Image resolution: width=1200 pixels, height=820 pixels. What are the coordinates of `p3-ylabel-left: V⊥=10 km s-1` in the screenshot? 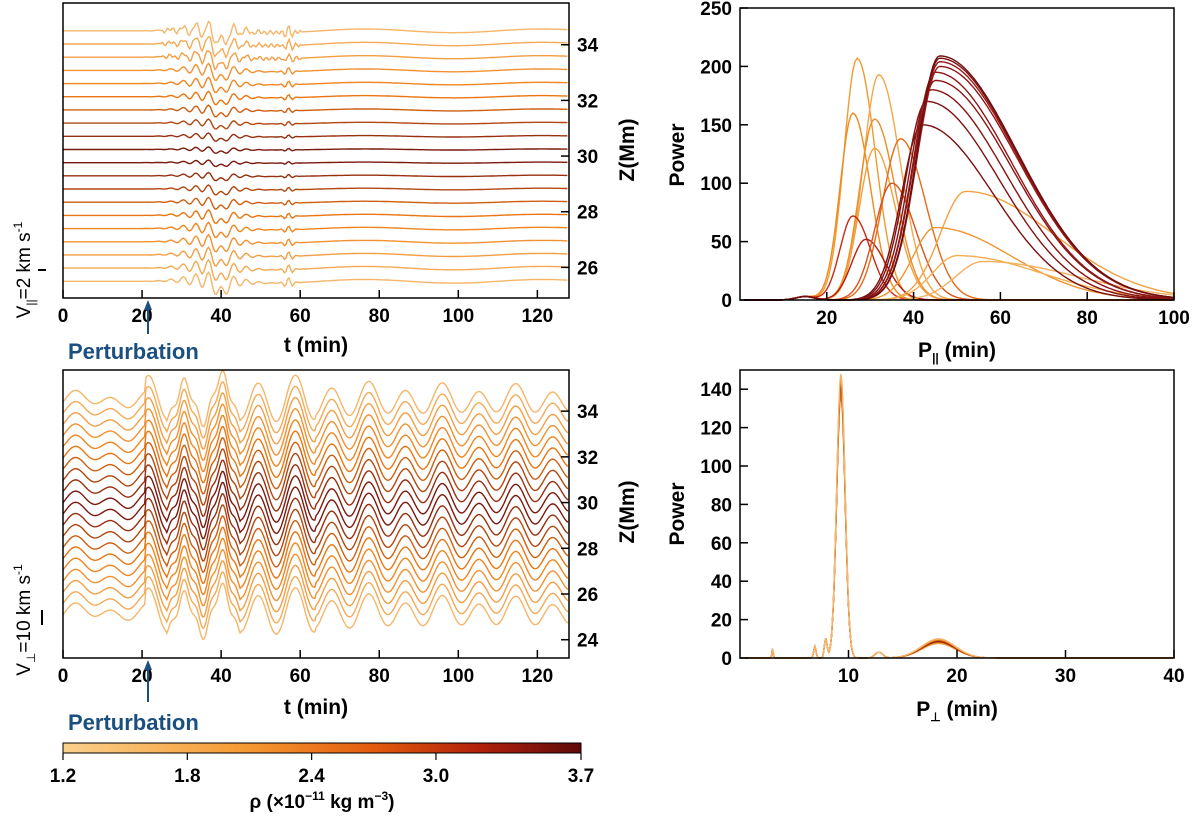 It's located at (24, 620).